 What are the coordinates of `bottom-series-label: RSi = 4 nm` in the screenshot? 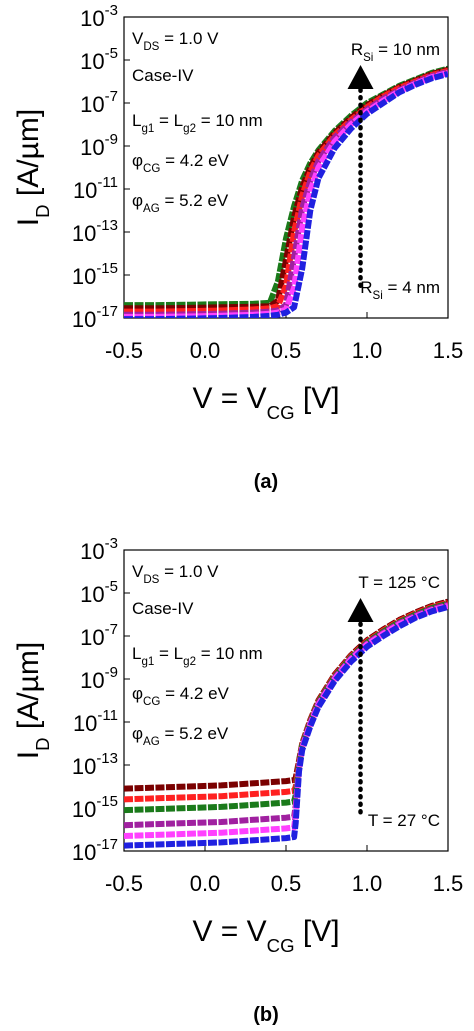 It's located at (400, 290).